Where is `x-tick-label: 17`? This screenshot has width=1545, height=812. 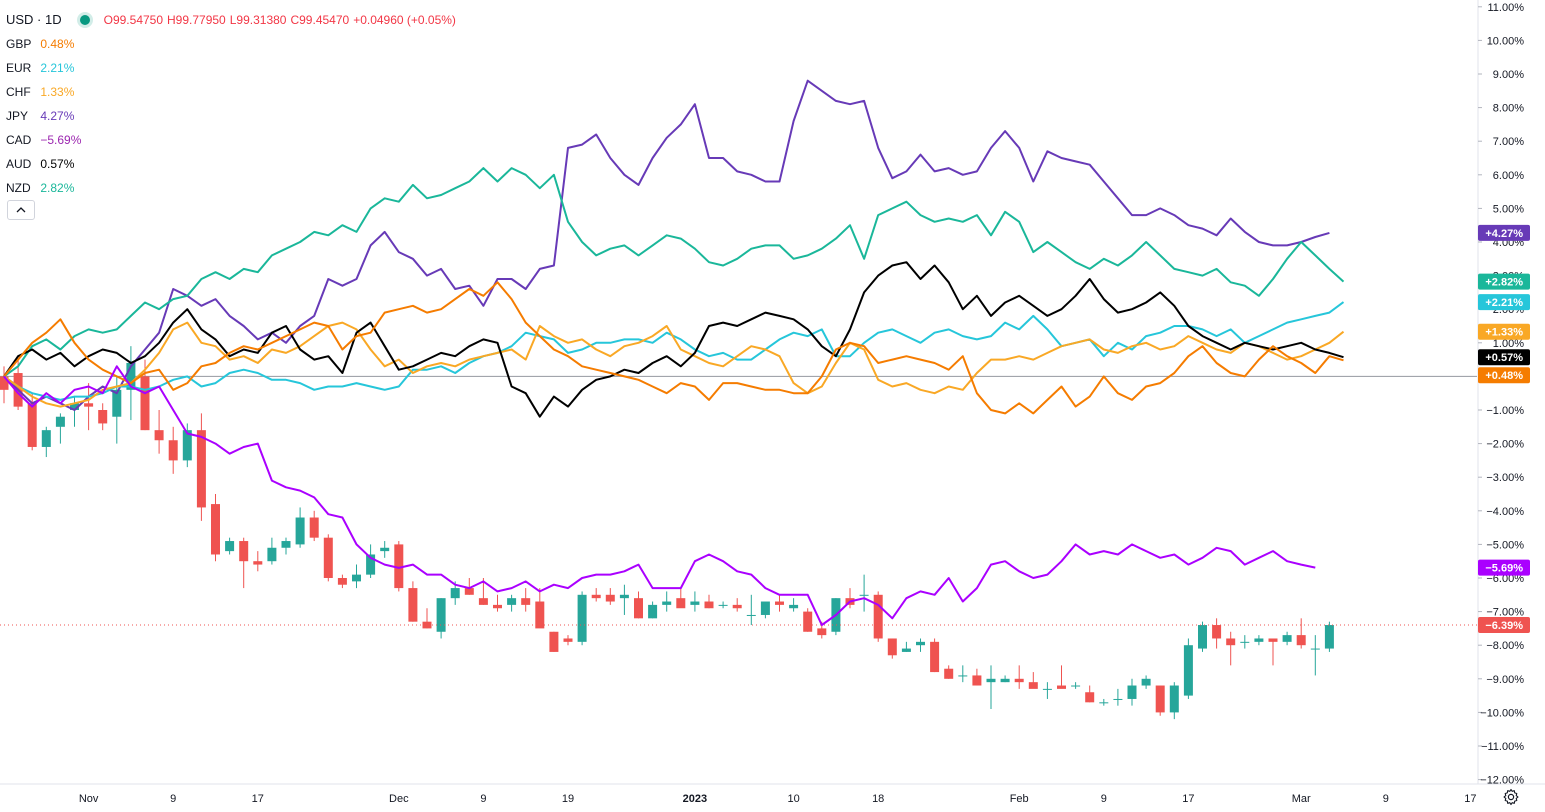 x-tick-label: 17 is located at coordinates (1188, 799).